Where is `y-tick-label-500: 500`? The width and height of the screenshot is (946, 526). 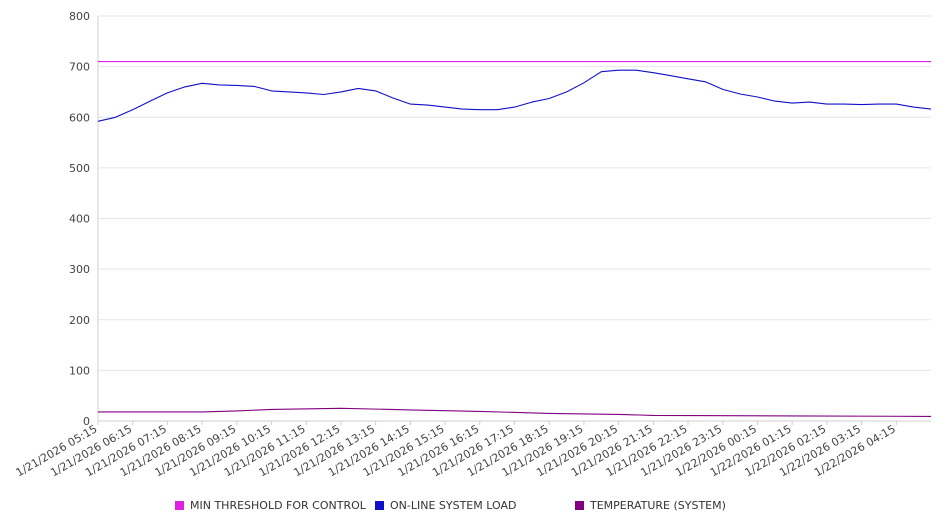
y-tick-label-500: 500 is located at coordinates (79, 168).